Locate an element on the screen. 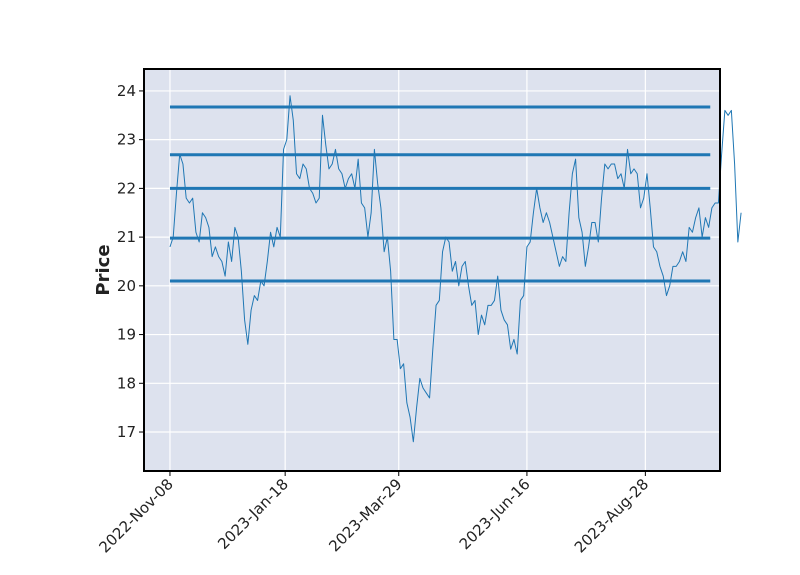  x-tick-label: 2023-Jun-16 is located at coordinates (495, 514).